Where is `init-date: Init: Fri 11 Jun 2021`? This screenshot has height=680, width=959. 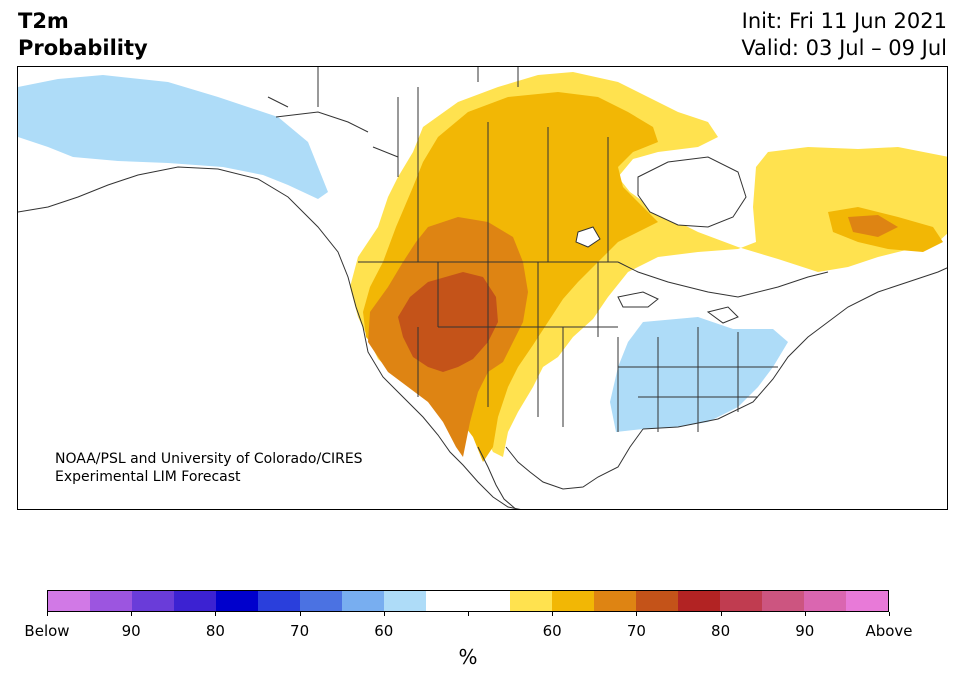 init-date: Init: Fri 11 Jun 2021 is located at coordinates (844, 21).